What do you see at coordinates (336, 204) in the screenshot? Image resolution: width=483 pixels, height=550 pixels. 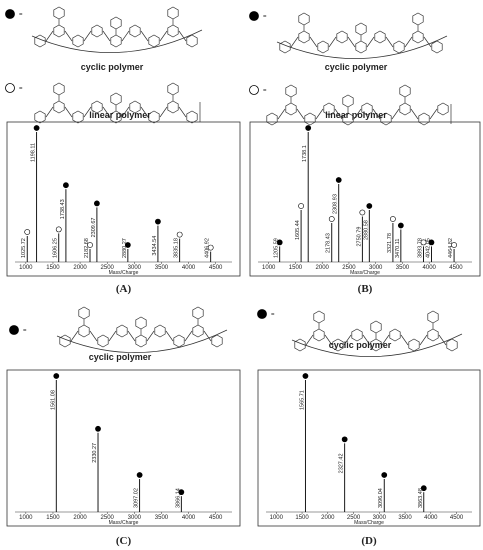 I see `peak-label: 2308.93` at bounding box center [336, 204].